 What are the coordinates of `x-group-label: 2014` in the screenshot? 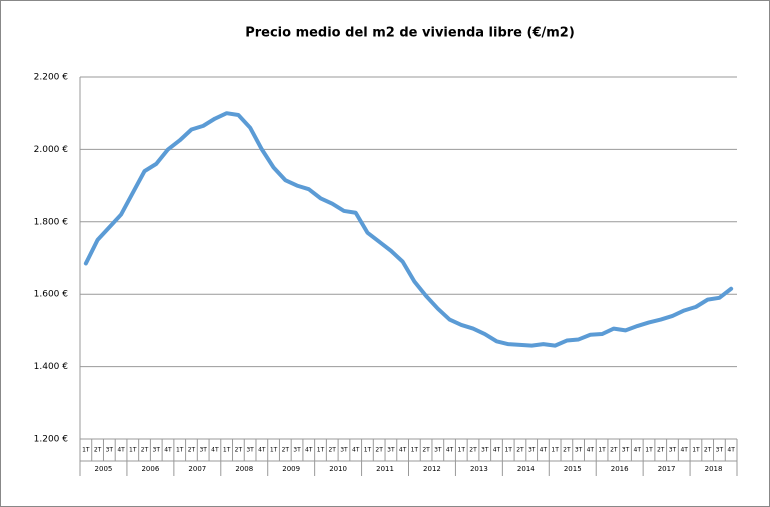 It's located at (526, 469).